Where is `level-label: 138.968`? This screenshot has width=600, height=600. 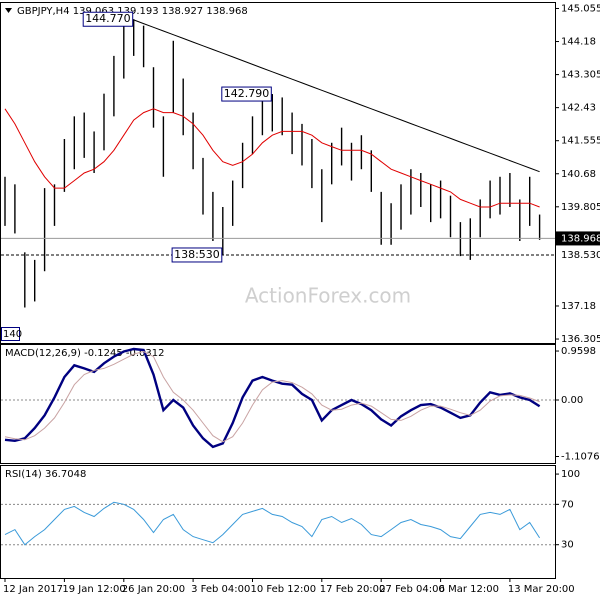 level-label: 138.968 is located at coordinates (580, 238).